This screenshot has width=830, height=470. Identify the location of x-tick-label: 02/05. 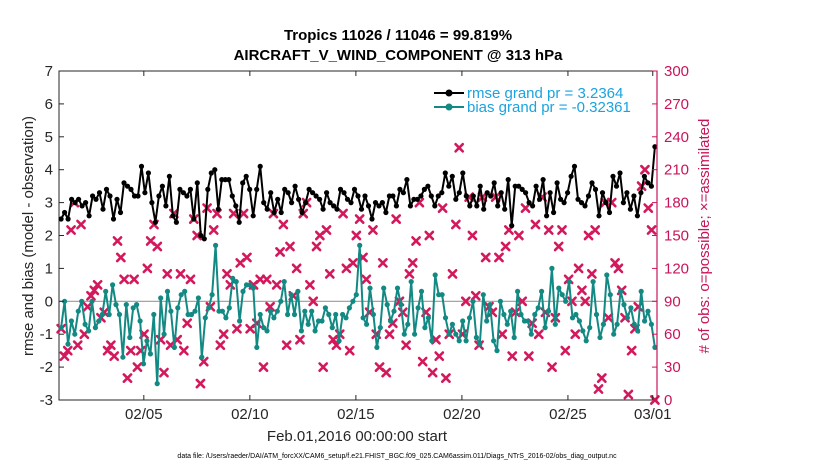
(144, 414).